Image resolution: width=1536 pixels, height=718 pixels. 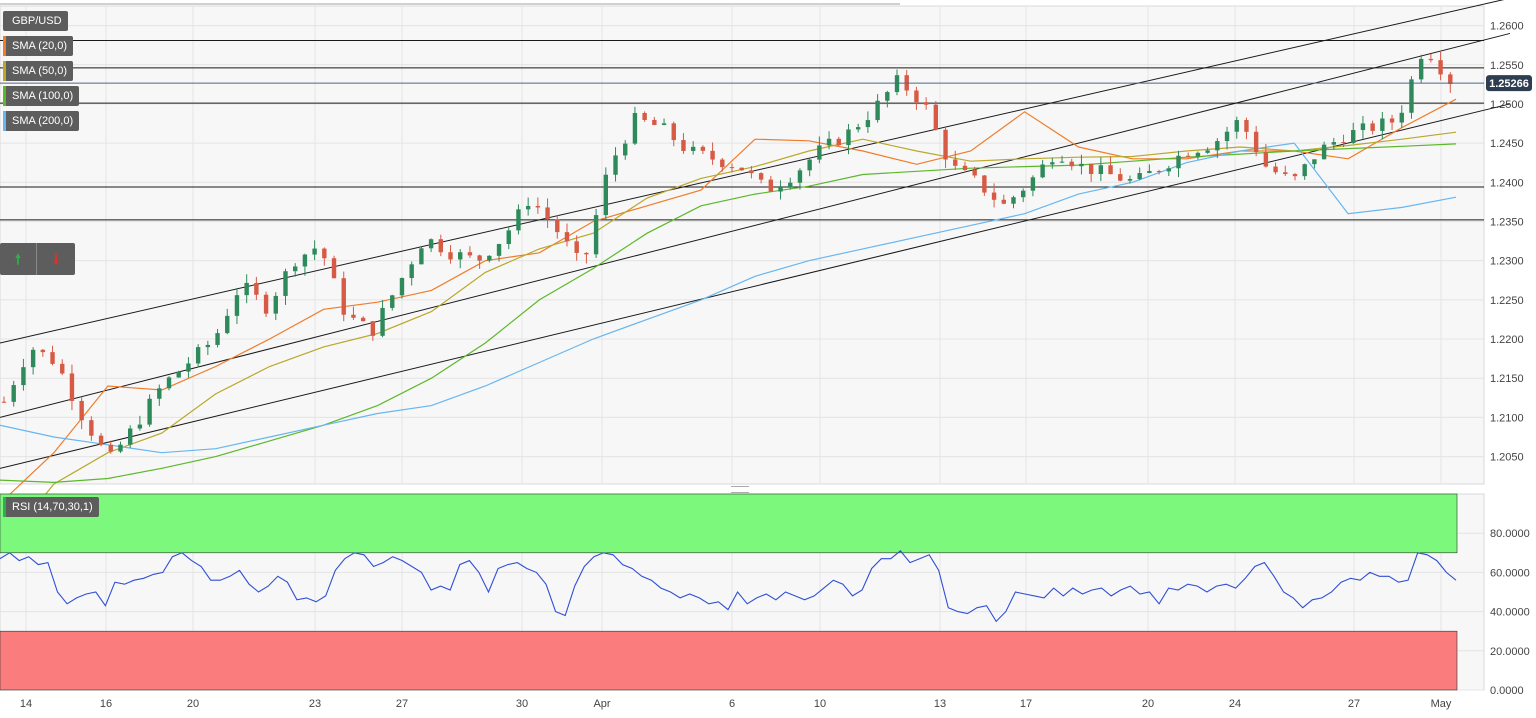 I want to click on symbol-label: GBP/USD, so click(x=37, y=21).